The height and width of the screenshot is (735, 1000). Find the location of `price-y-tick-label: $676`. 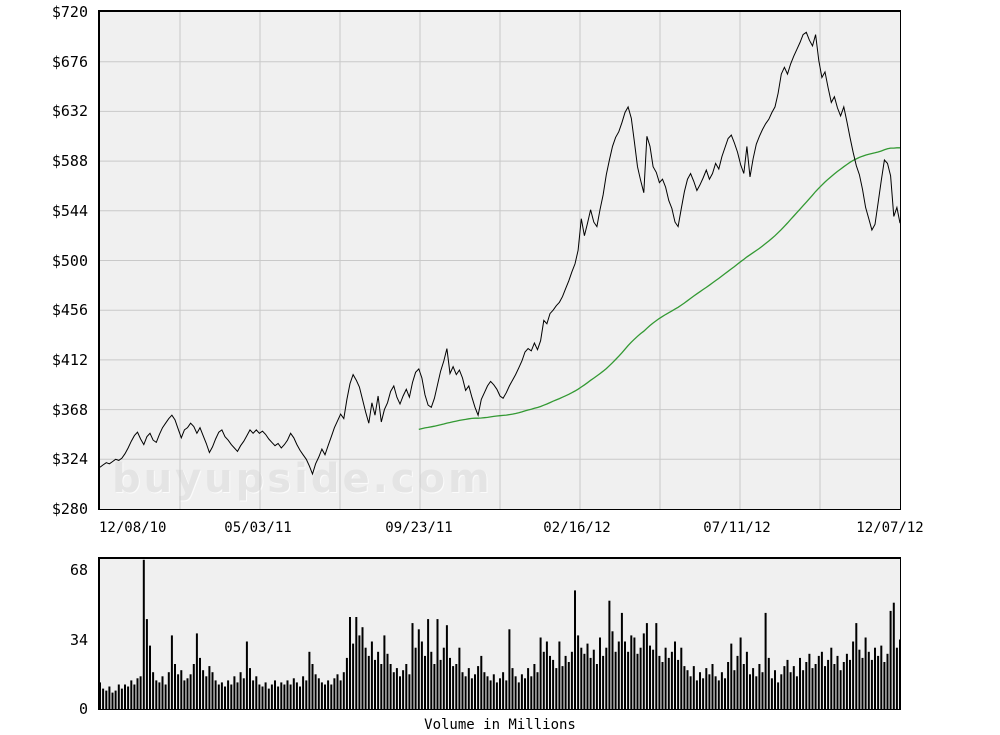

price-y-tick-label: $676 is located at coordinates (69, 62).